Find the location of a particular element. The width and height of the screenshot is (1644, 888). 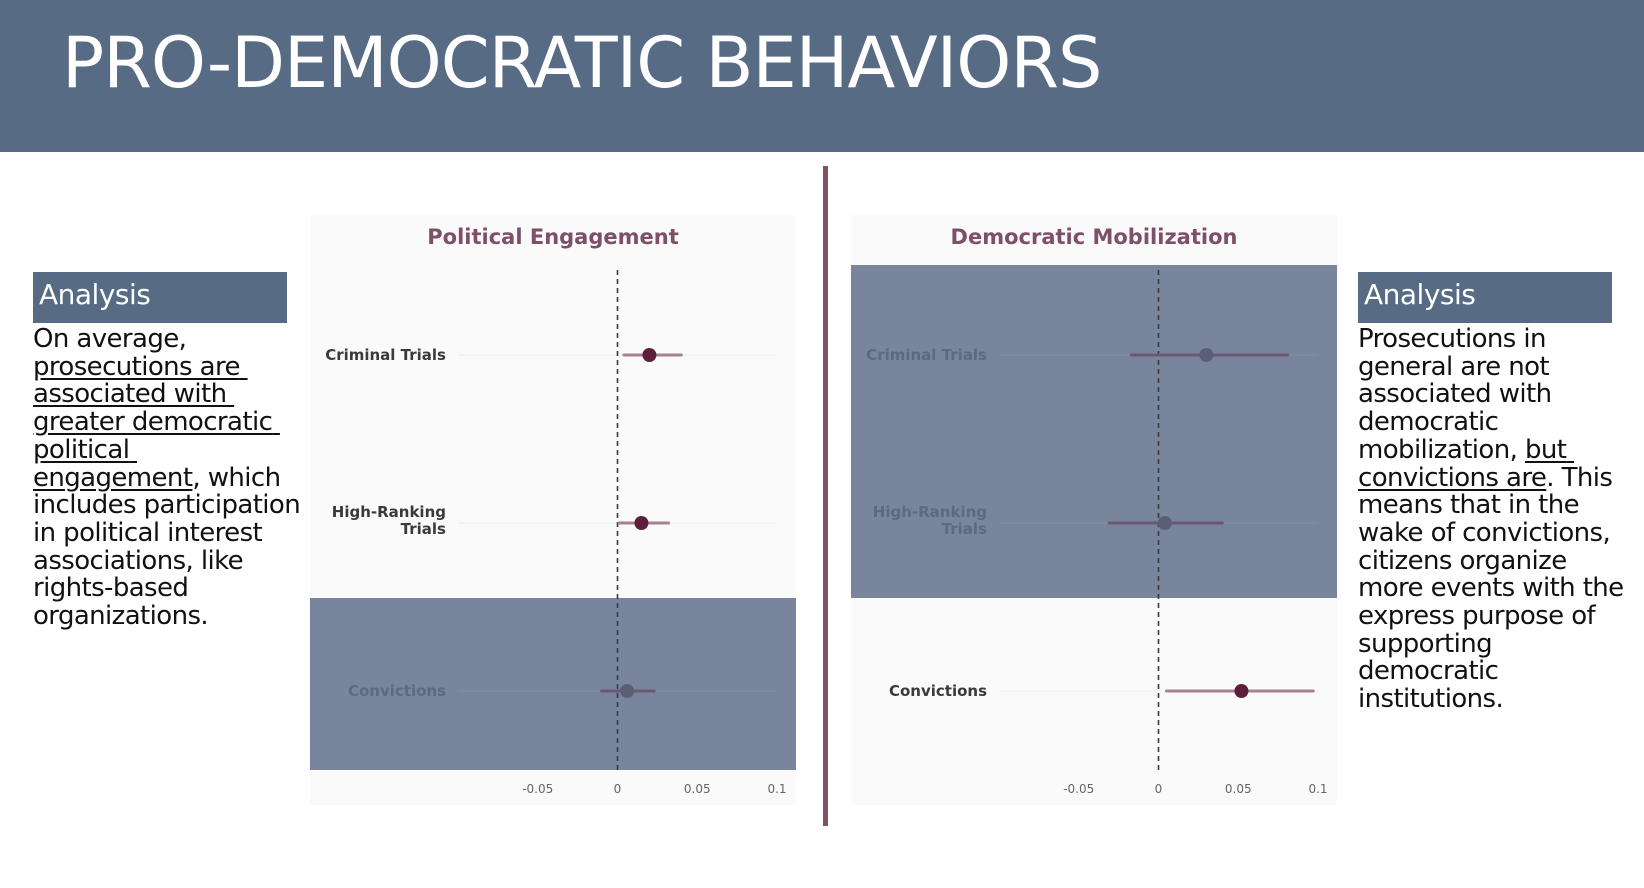

chart-title: Democratic Mobilization is located at coordinates (1094, 237).